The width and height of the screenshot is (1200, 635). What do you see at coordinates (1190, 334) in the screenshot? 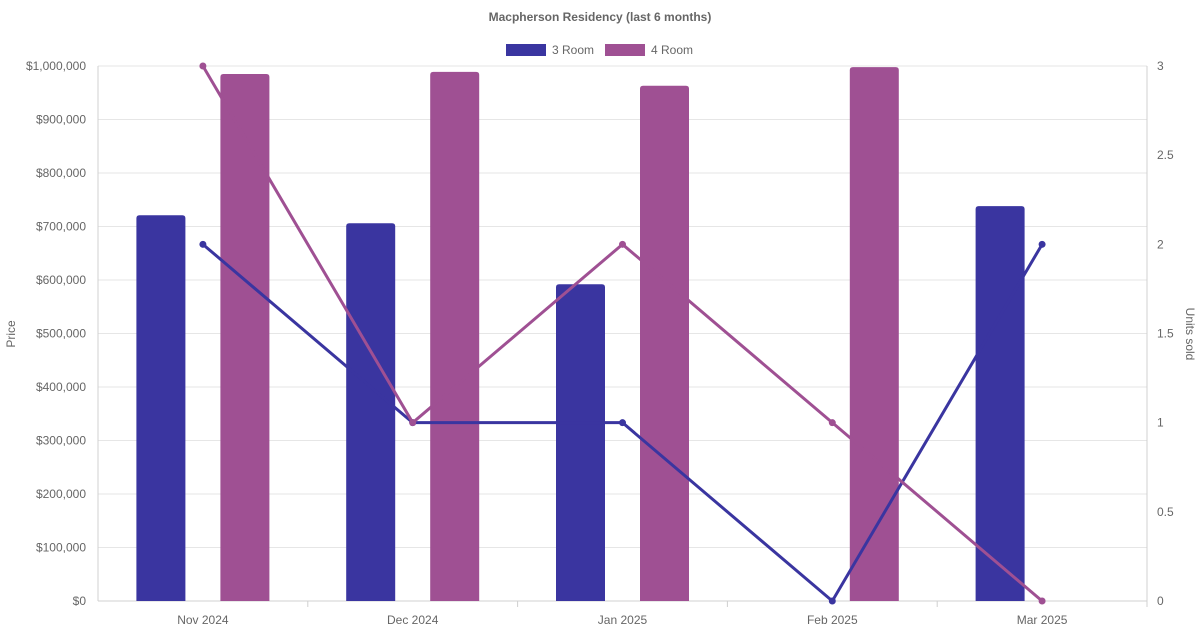
I see `y2-axis-label: Units sold` at bounding box center [1190, 334].